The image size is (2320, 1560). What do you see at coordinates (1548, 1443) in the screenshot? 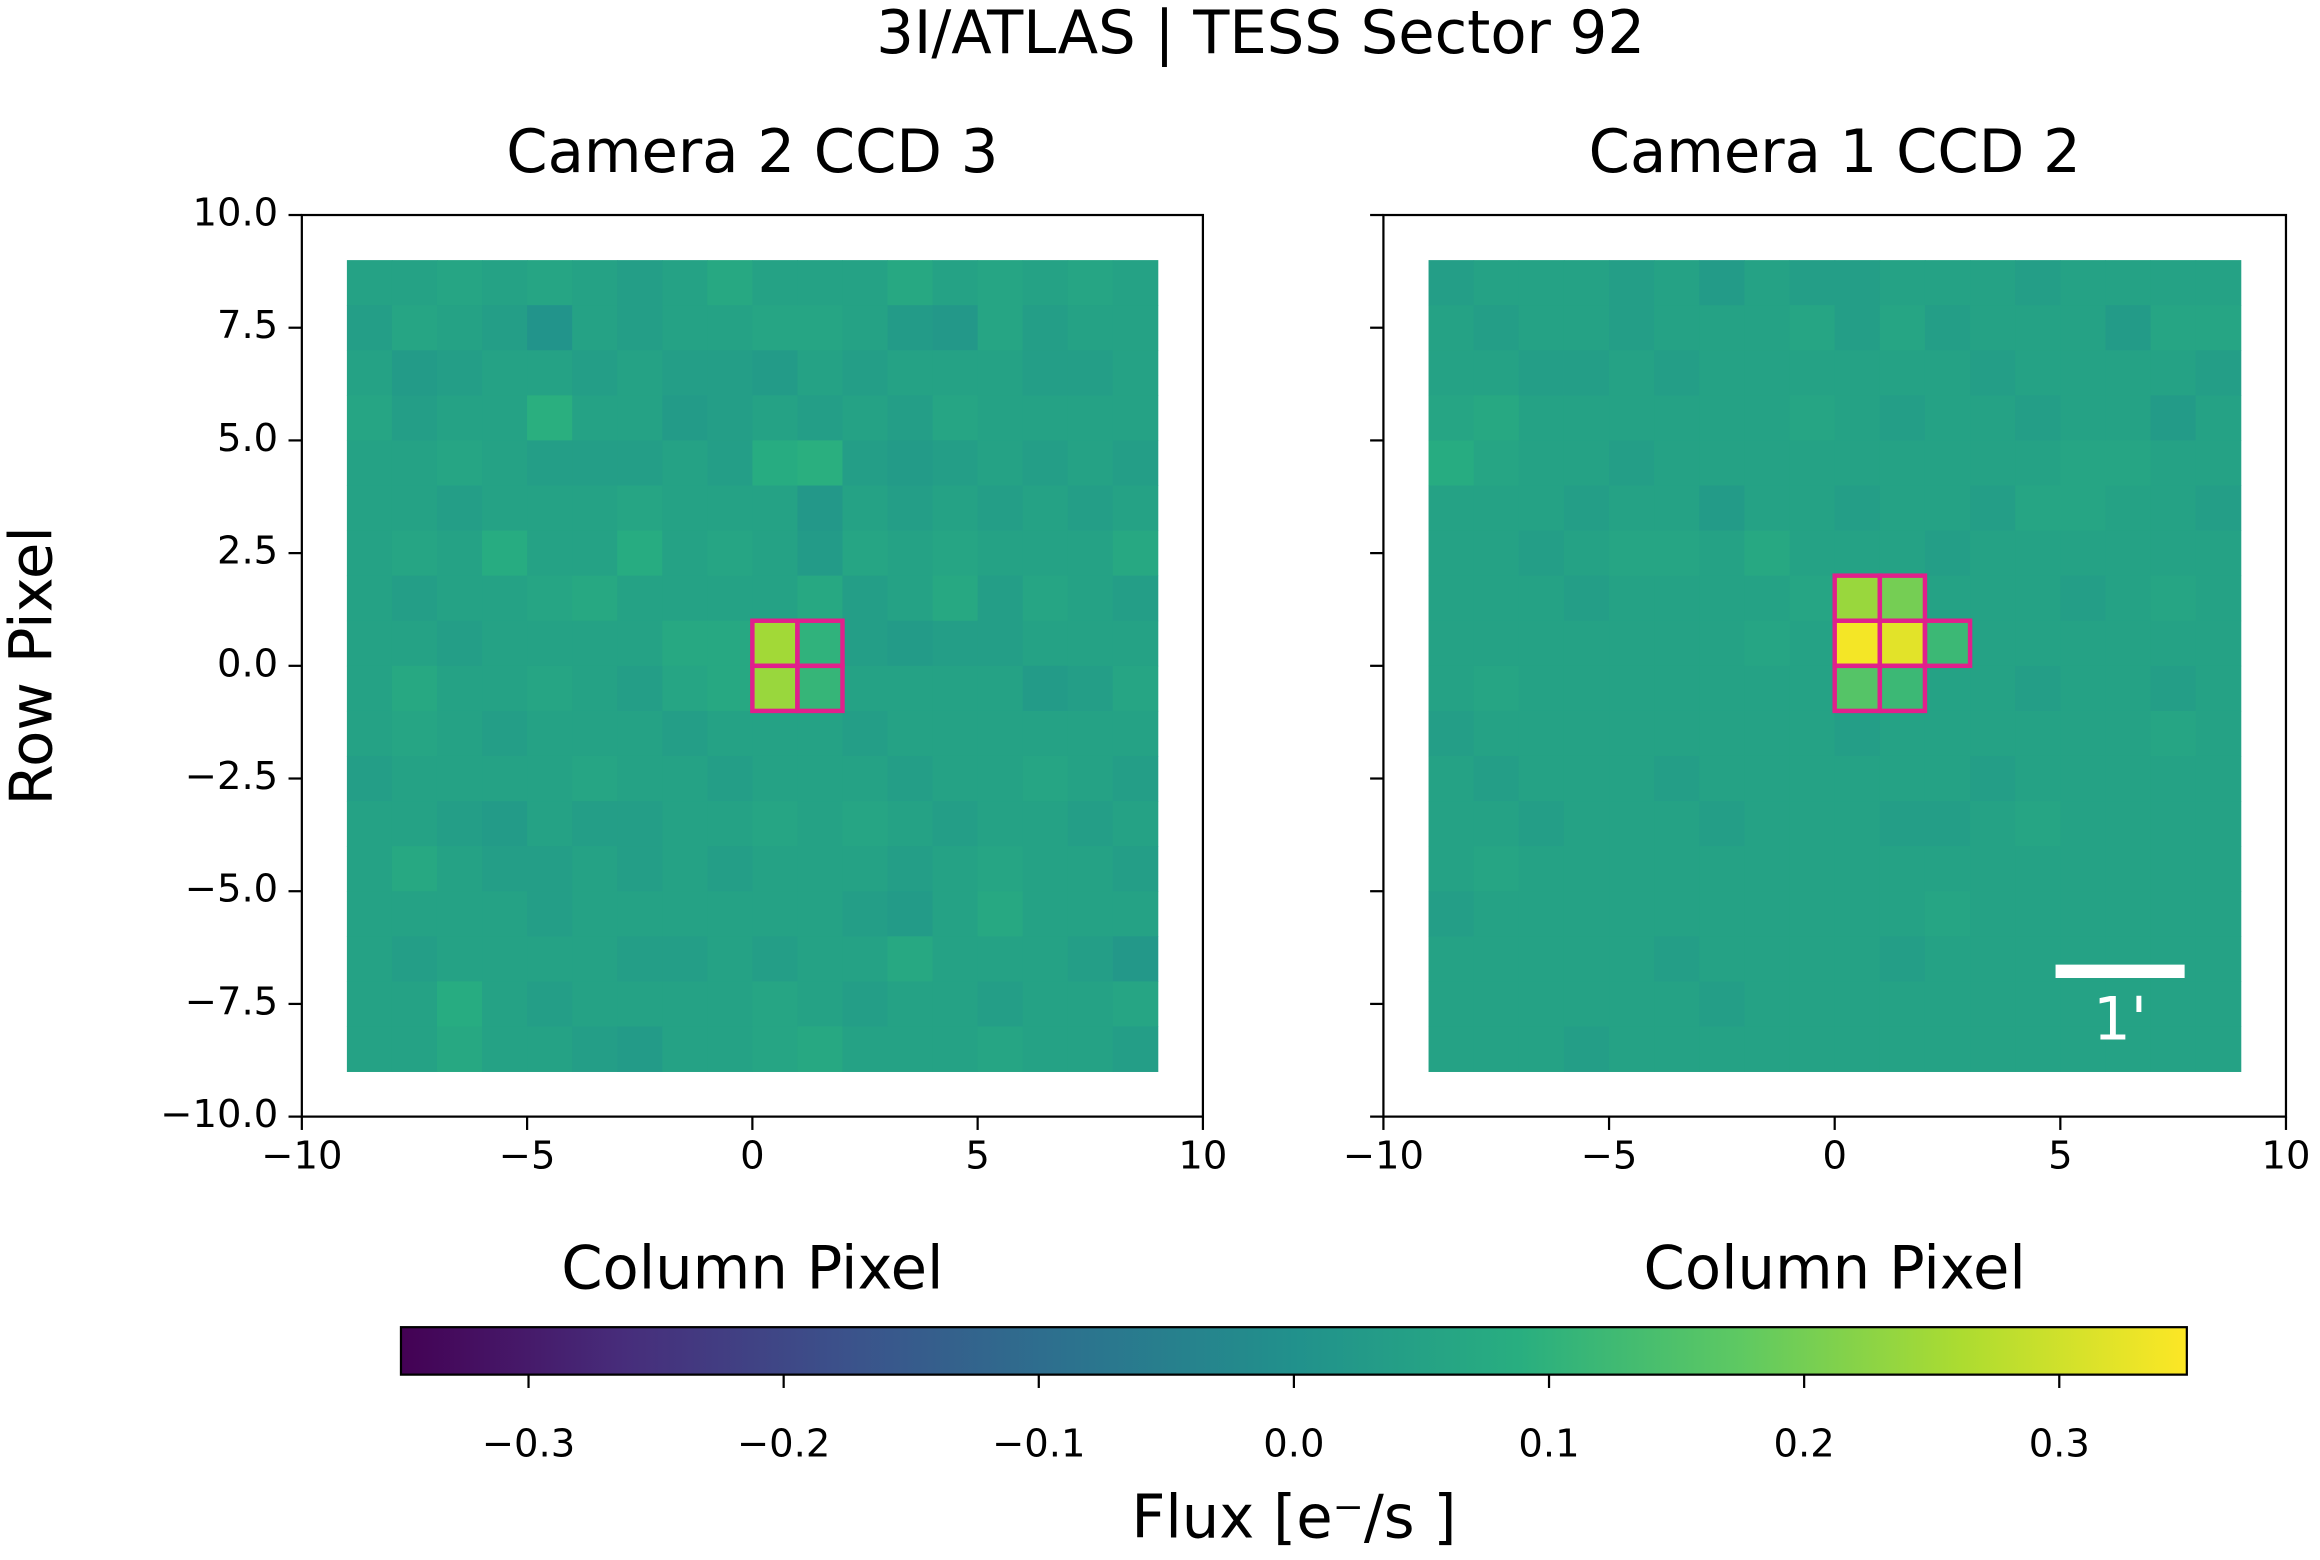
I see `colorbar-tick-label: 0.1` at bounding box center [1548, 1443].